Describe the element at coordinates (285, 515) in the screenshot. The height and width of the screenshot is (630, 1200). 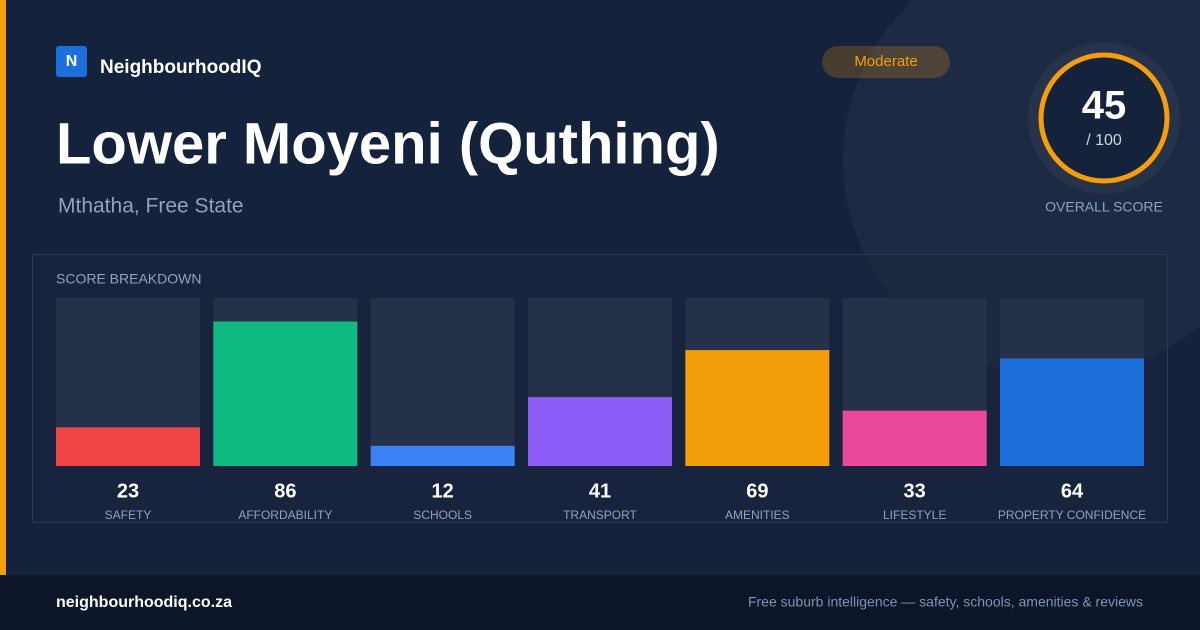
I see `bar-label: AFFORDABILITY` at that location.